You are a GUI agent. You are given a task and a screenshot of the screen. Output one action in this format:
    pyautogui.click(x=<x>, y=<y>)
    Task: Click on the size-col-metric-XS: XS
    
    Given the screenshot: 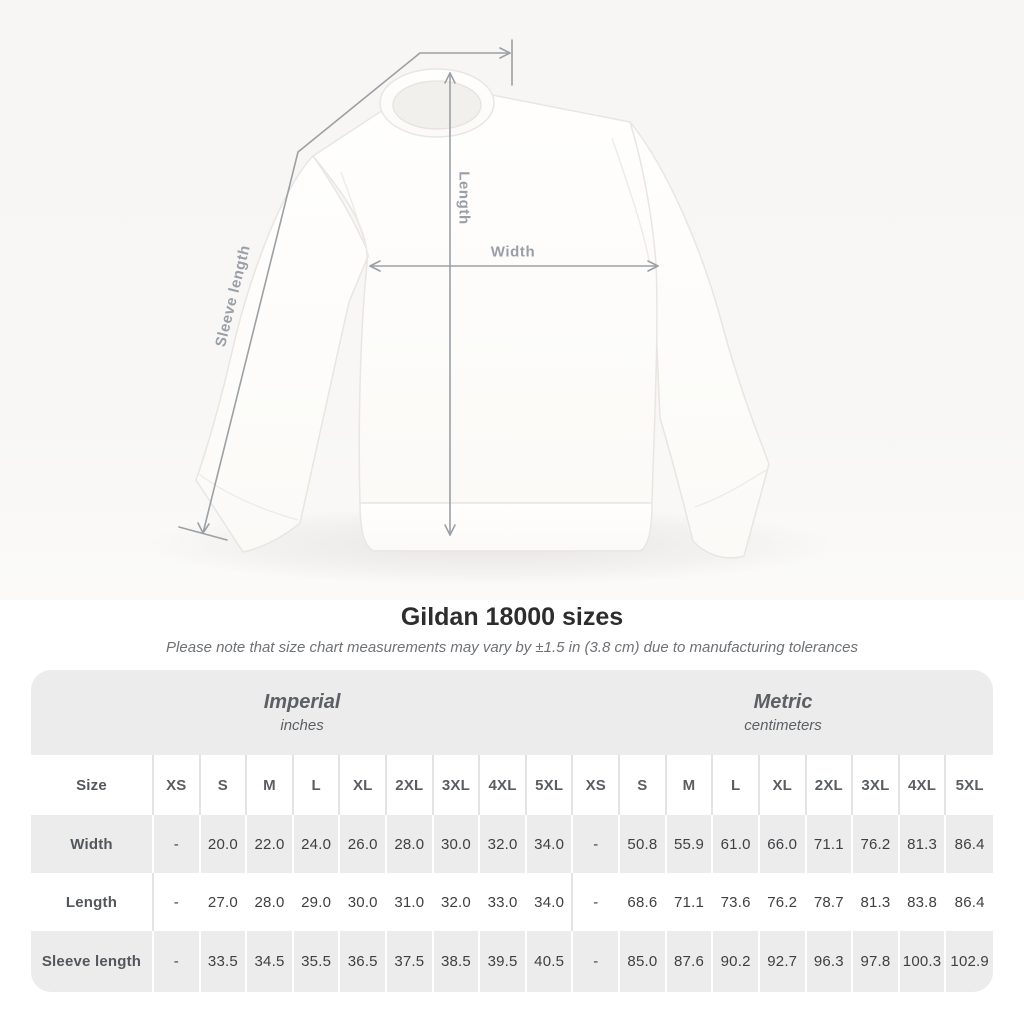 What is the action you would take?
    pyautogui.click(x=597, y=785)
    